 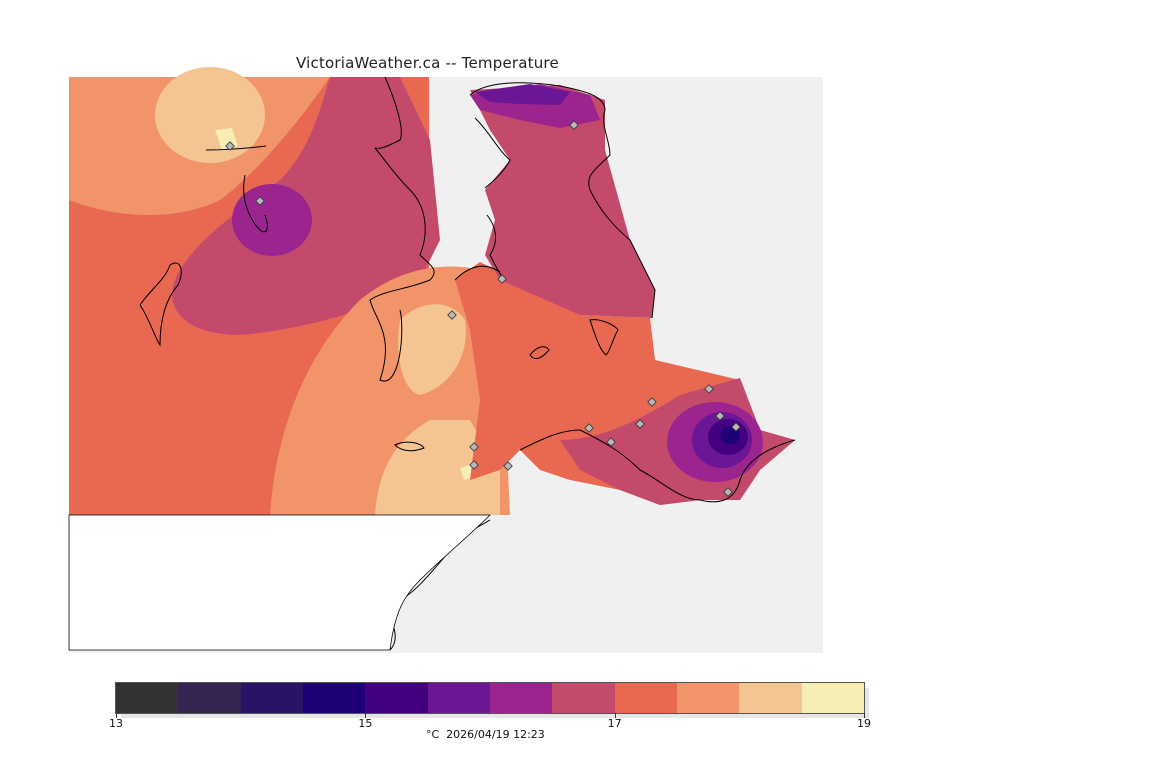 What do you see at coordinates (210, 115) in the screenshot?
I see `contour-18-0-north` at bounding box center [210, 115].